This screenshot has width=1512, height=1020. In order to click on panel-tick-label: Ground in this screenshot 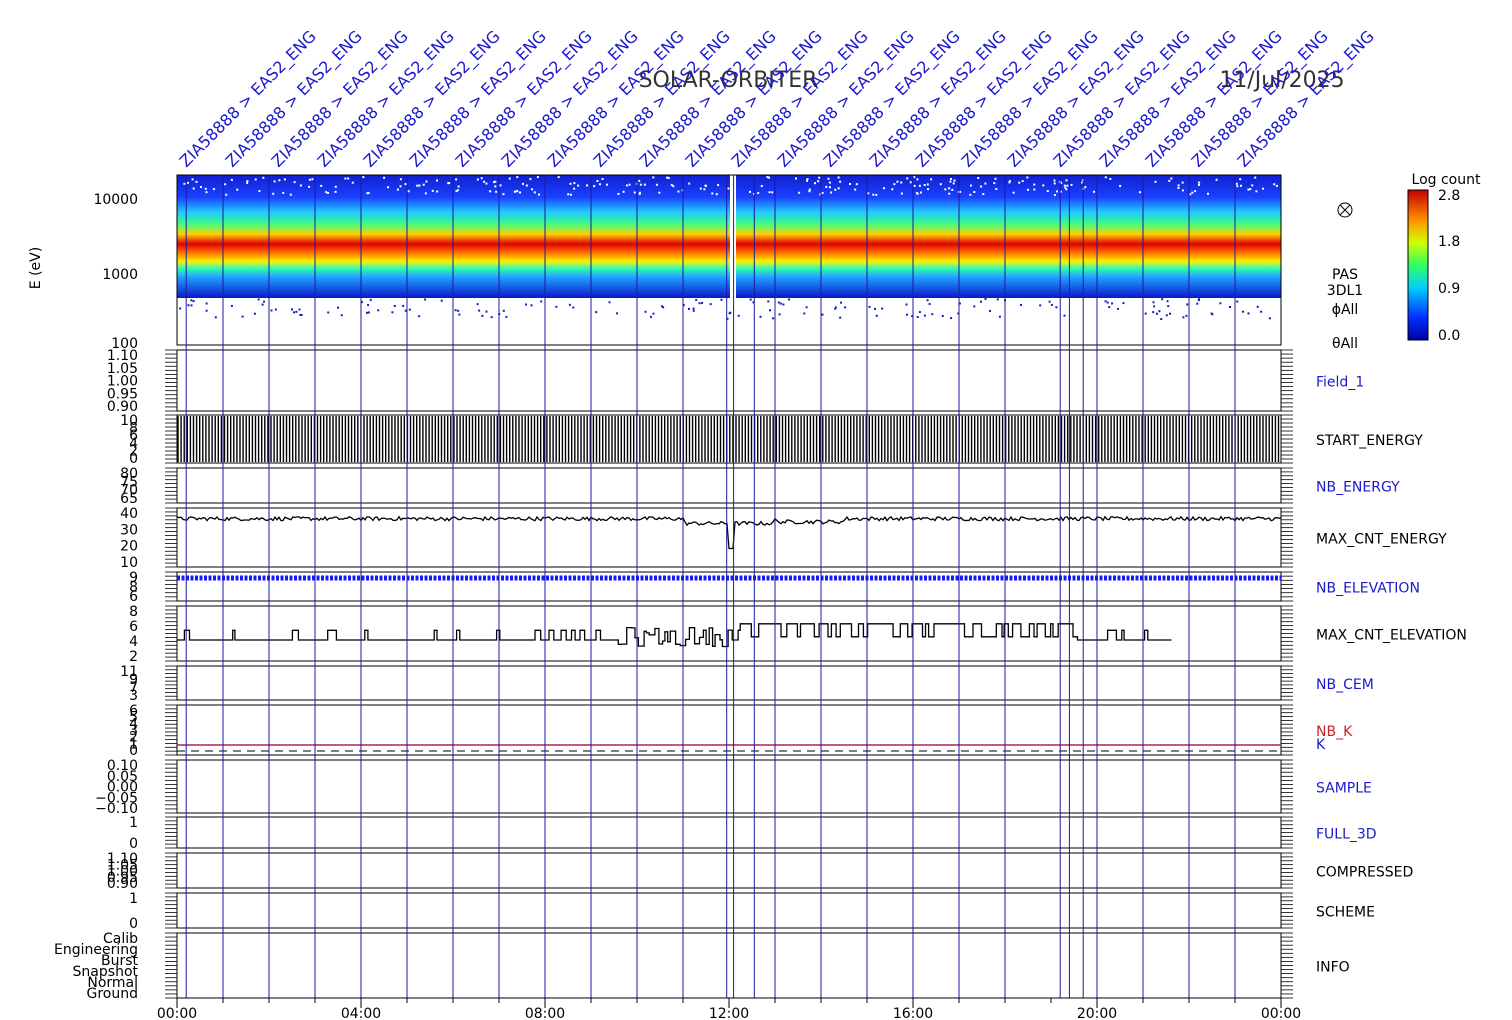, I will do `click(113, 994)`.